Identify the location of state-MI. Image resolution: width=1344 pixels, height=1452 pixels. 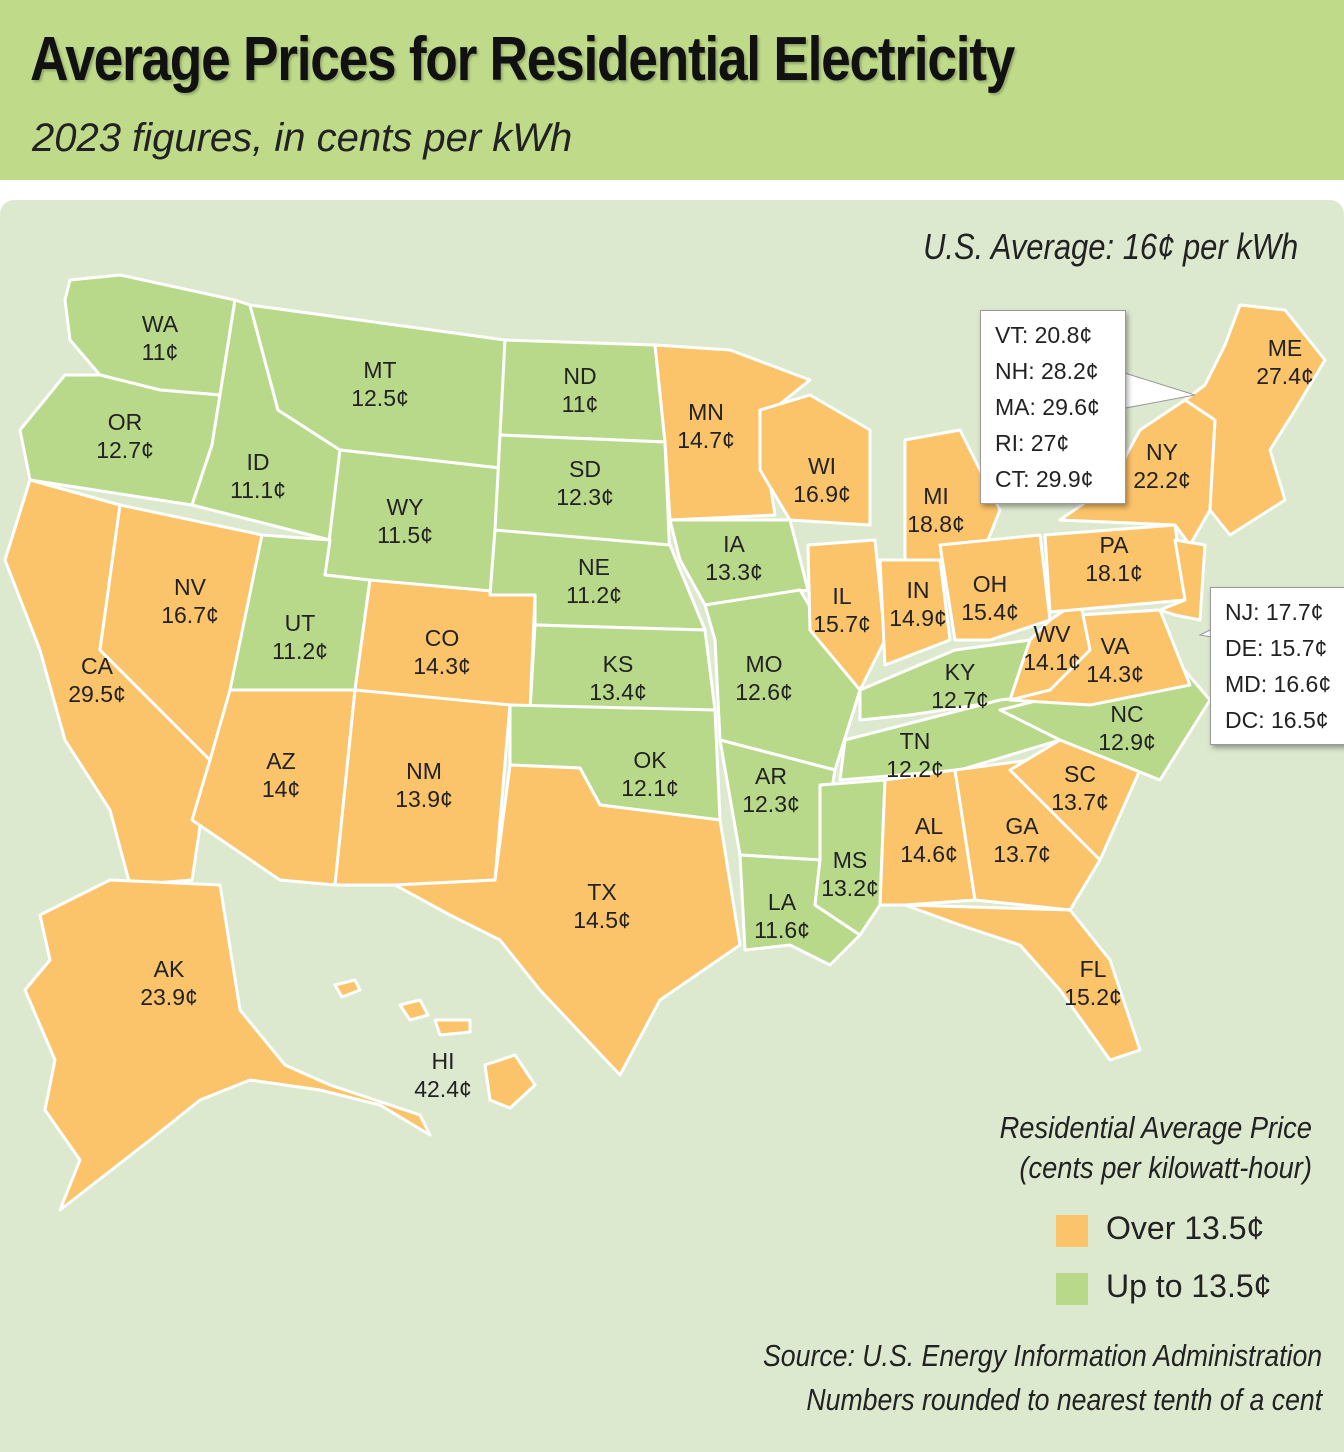
(952, 495).